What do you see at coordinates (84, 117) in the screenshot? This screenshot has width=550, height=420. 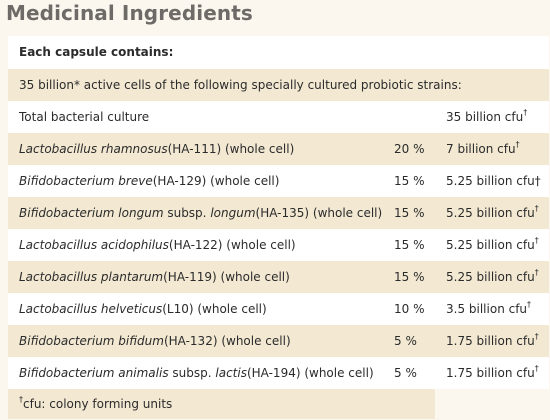 I see `total-label: Total bacterial culture` at bounding box center [84, 117].